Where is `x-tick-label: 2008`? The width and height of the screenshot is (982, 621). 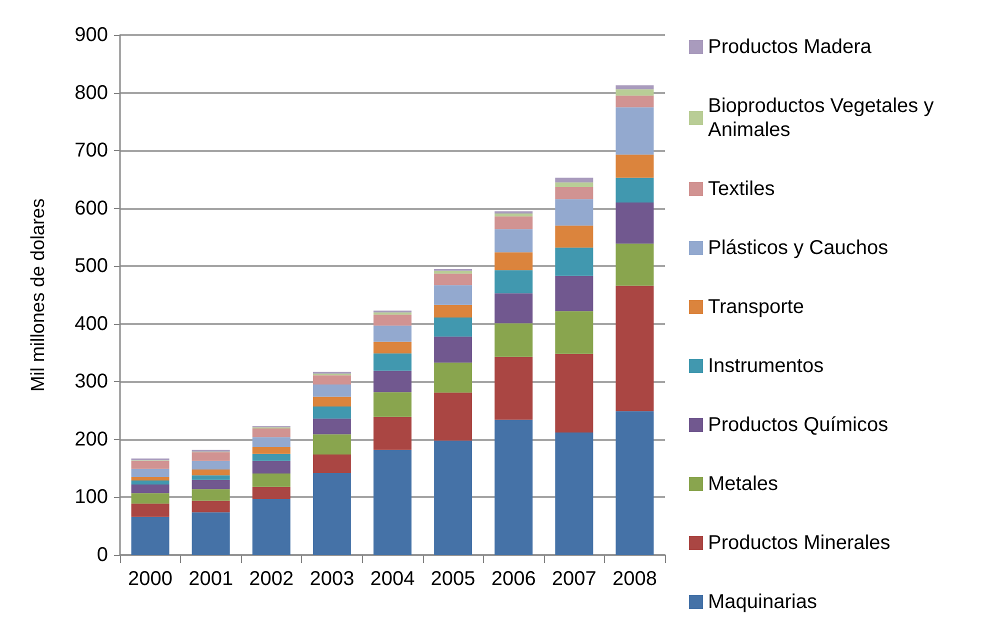
x-tick-label: 2008 is located at coordinates (634, 579).